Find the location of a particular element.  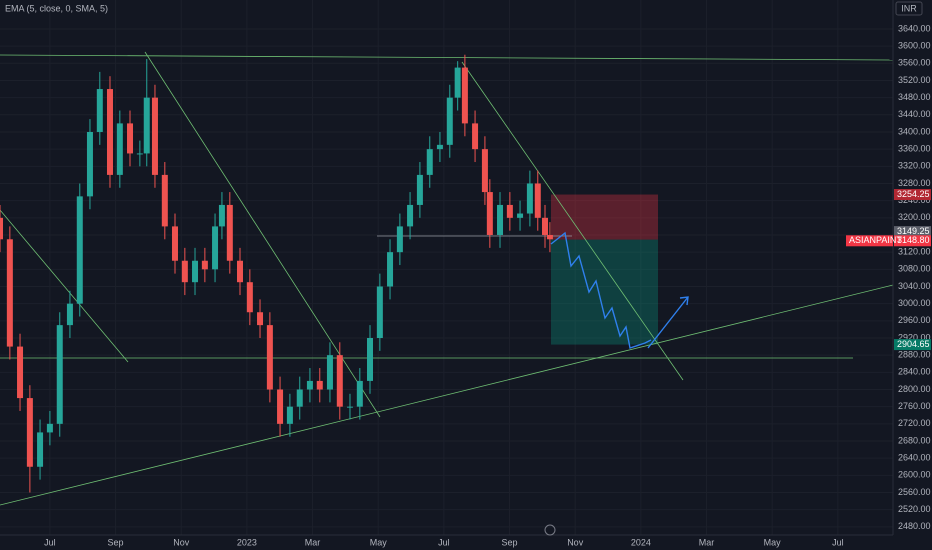

price-tag-label: 2904.65 is located at coordinates (913, 344).